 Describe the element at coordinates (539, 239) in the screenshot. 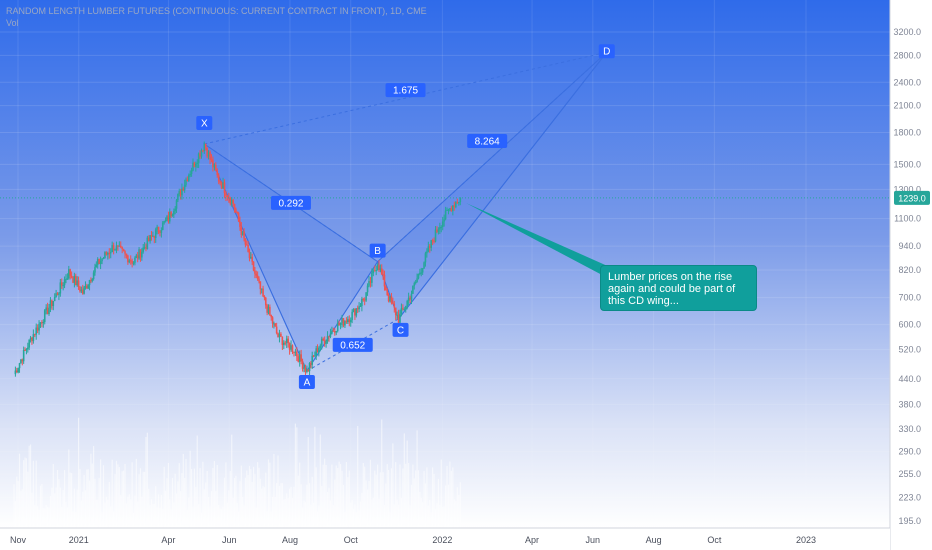

I see `callout-pointer` at that location.